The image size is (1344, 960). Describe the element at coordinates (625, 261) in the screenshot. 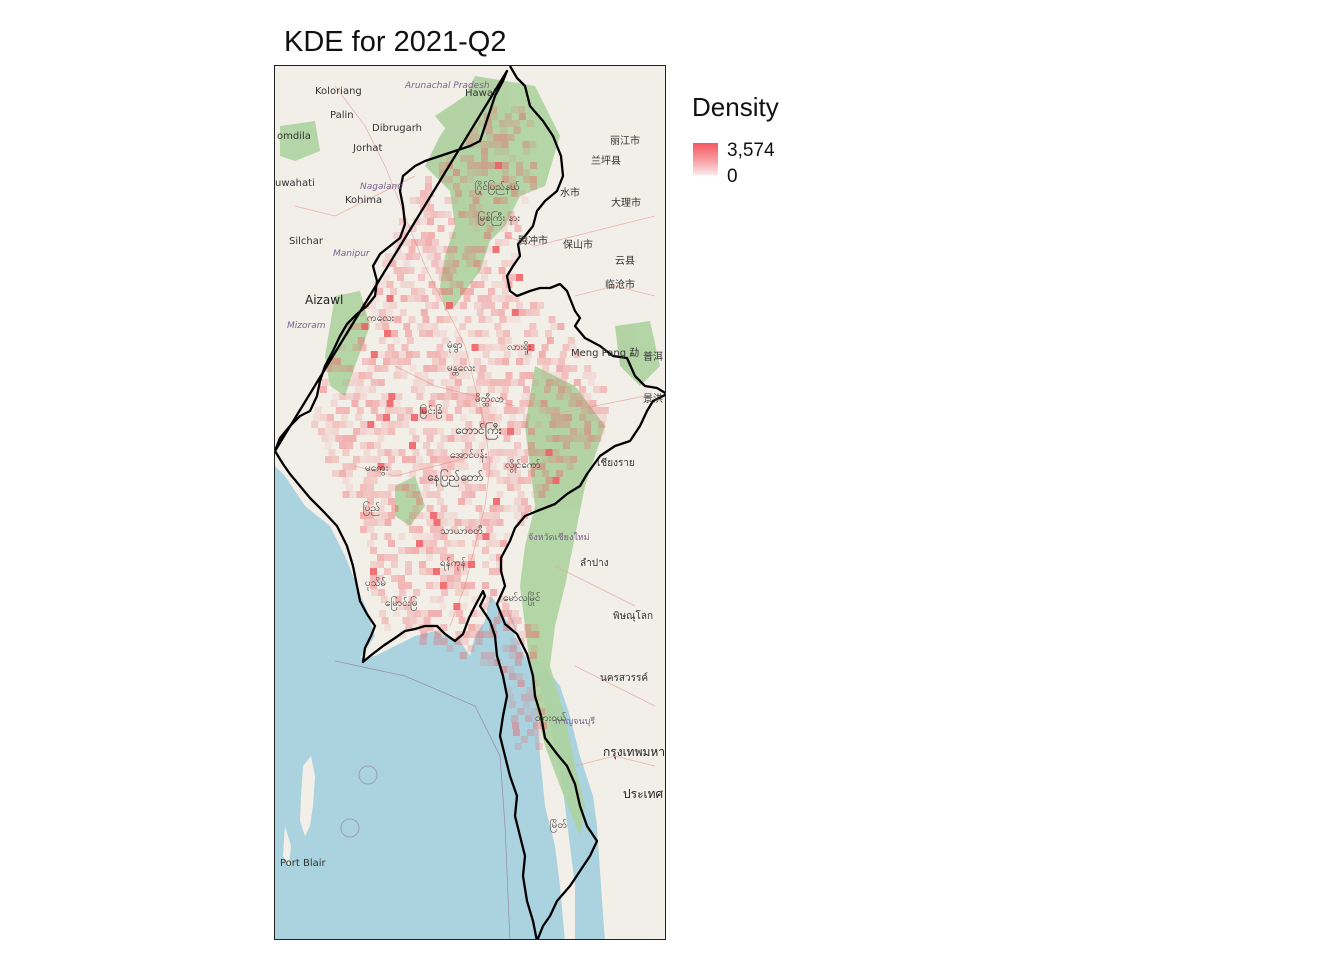

I see `map-label: 云县` at that location.